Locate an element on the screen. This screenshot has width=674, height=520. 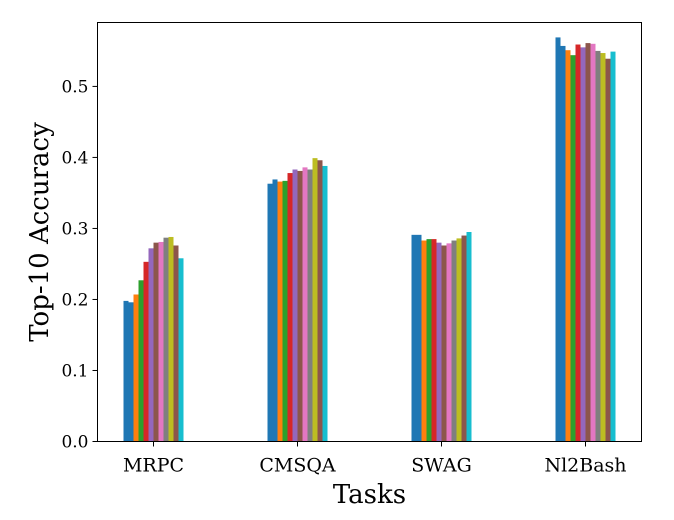
y-tick-label: 0.0 is located at coordinates (74, 443).